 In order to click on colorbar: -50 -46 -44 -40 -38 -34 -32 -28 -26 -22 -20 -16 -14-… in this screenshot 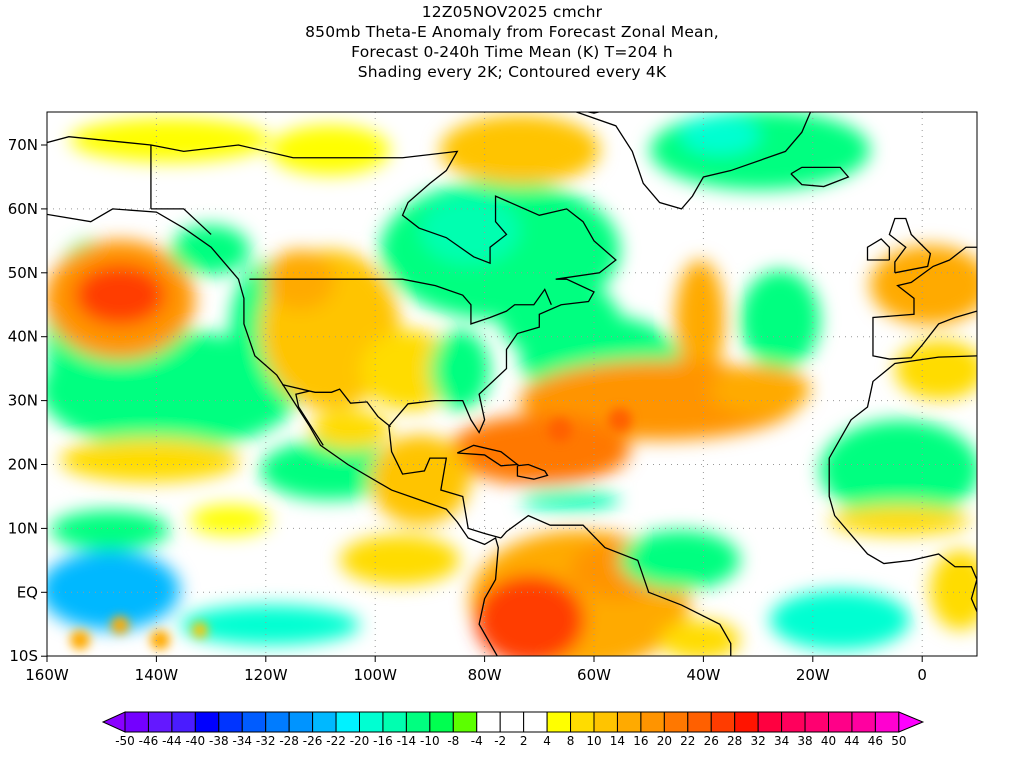, I will do `click(513, 729)`.